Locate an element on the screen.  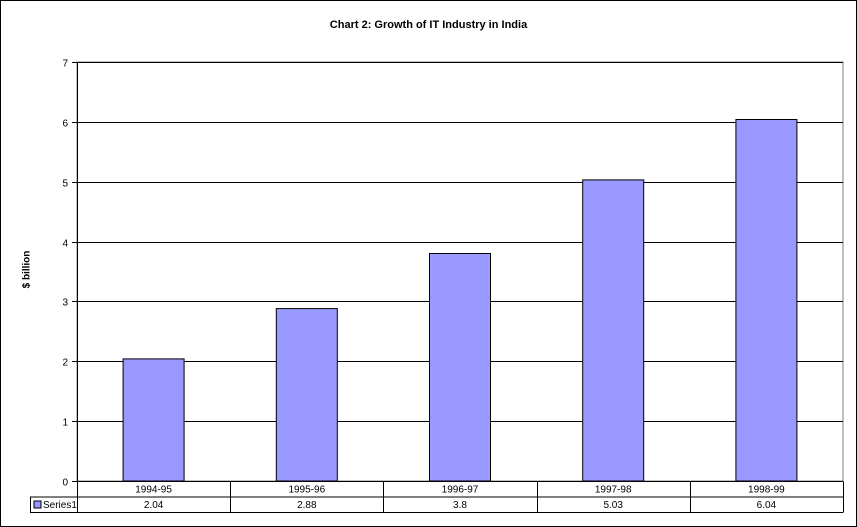
data-table-value: 2.04 is located at coordinates (154, 505).